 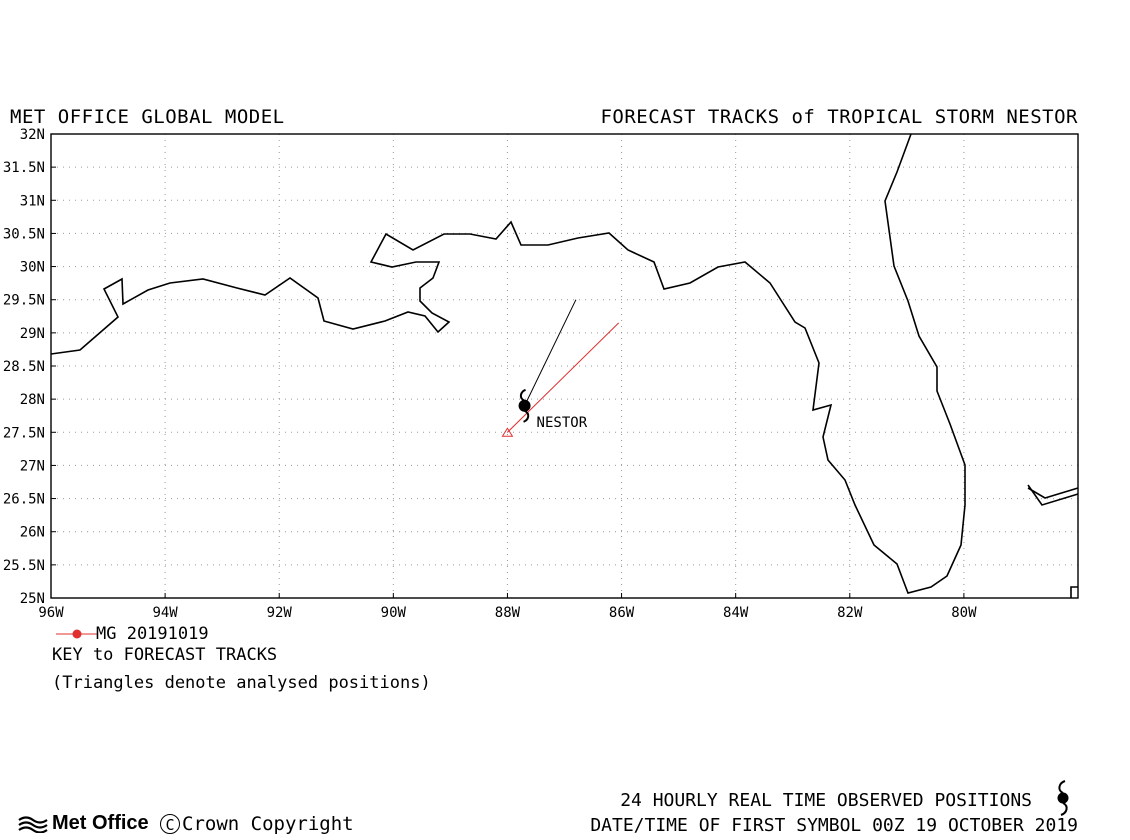 I want to click on lat-tick-label: 30N, so click(x=32, y=268).